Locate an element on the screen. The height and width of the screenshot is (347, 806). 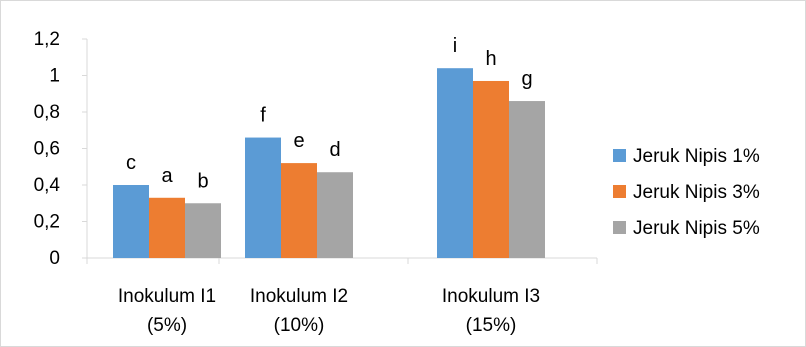
x-category-label: (5%) is located at coordinates (167, 325).